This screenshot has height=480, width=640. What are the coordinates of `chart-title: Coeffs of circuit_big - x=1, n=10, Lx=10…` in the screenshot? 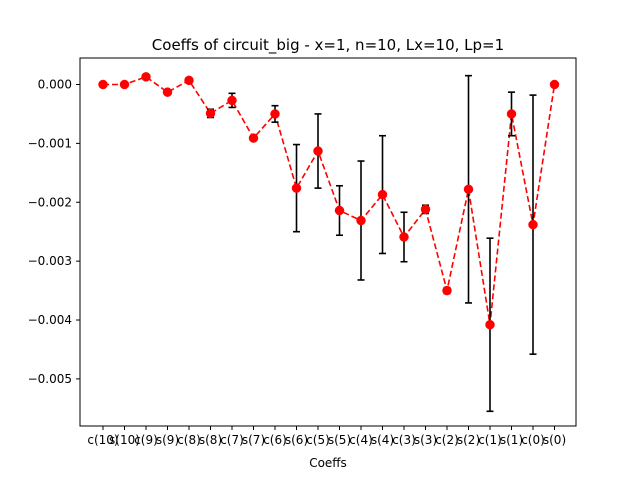 It's located at (328, 45).